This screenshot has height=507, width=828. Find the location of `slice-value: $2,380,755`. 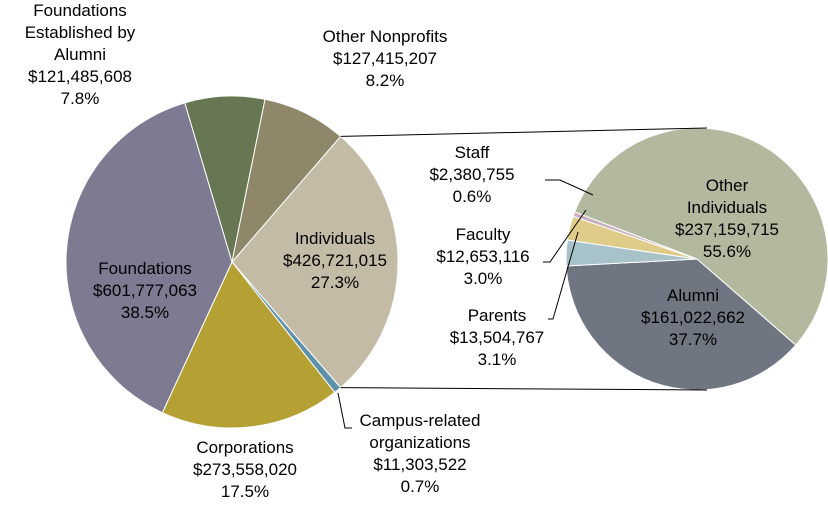

slice-value: $2,380,755 is located at coordinates (472, 174).